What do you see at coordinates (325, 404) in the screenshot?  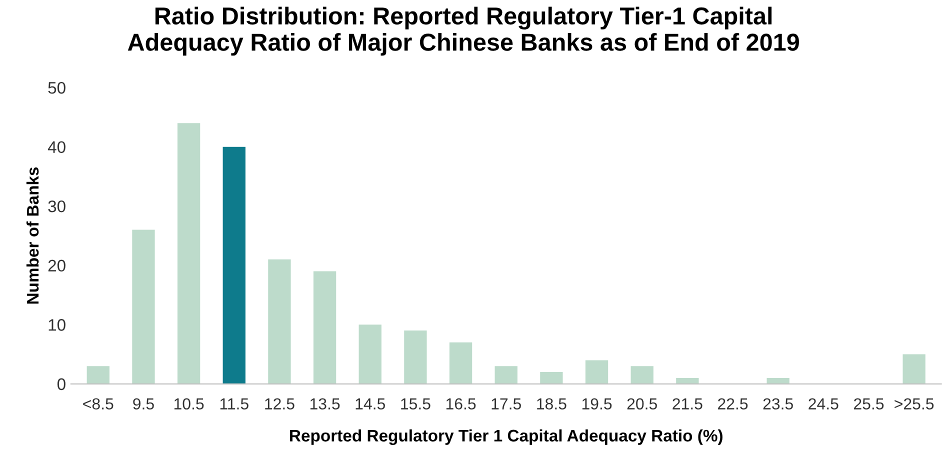 I see `x-tick-label: 13.5` at bounding box center [325, 404].